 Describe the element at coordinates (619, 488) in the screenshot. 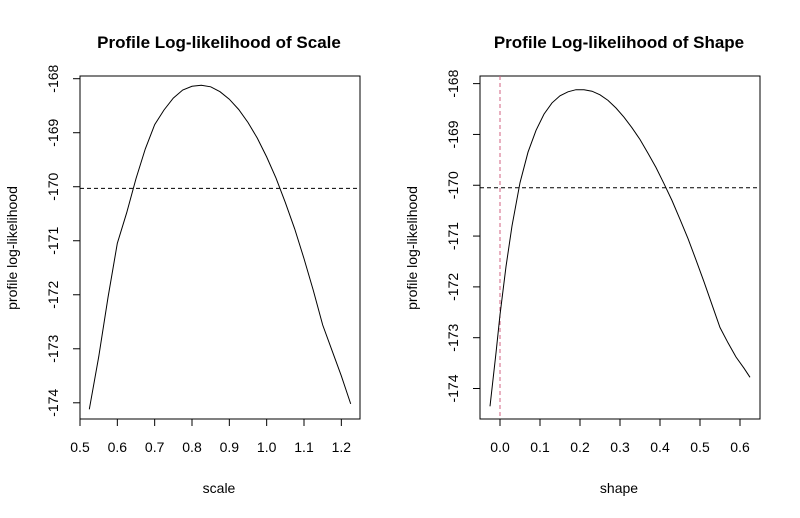

I see `x-axis-label: shape` at that location.